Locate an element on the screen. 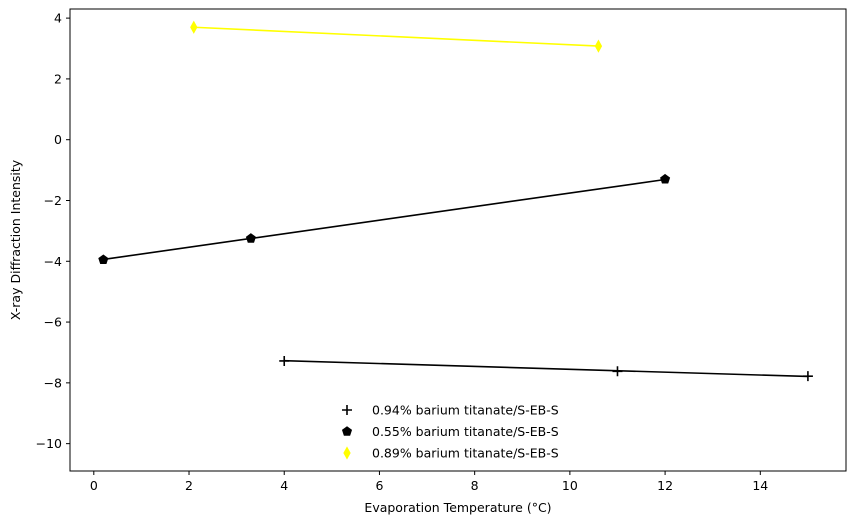 The width and height of the screenshot is (853, 525). y-tick-label: 0 is located at coordinates (58, 139).